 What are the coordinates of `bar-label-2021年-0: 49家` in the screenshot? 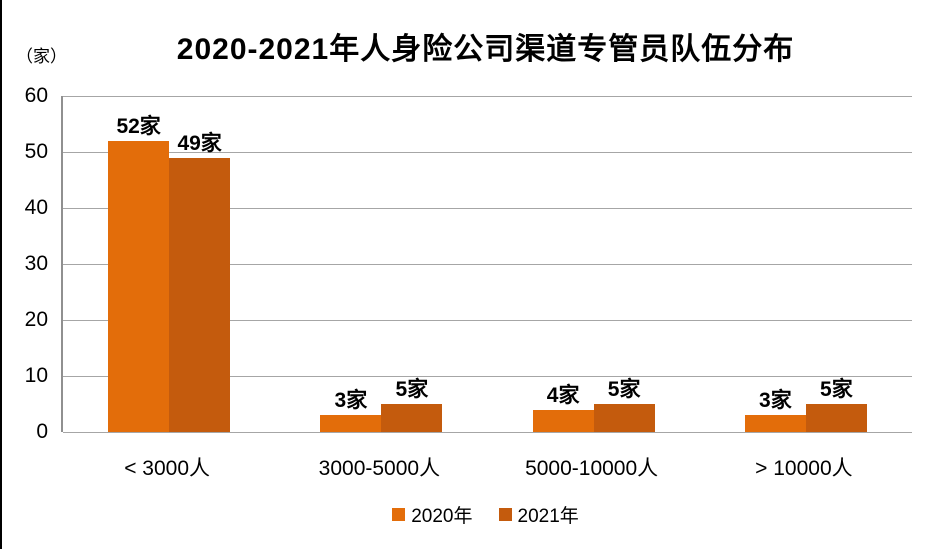 It's located at (199, 143).